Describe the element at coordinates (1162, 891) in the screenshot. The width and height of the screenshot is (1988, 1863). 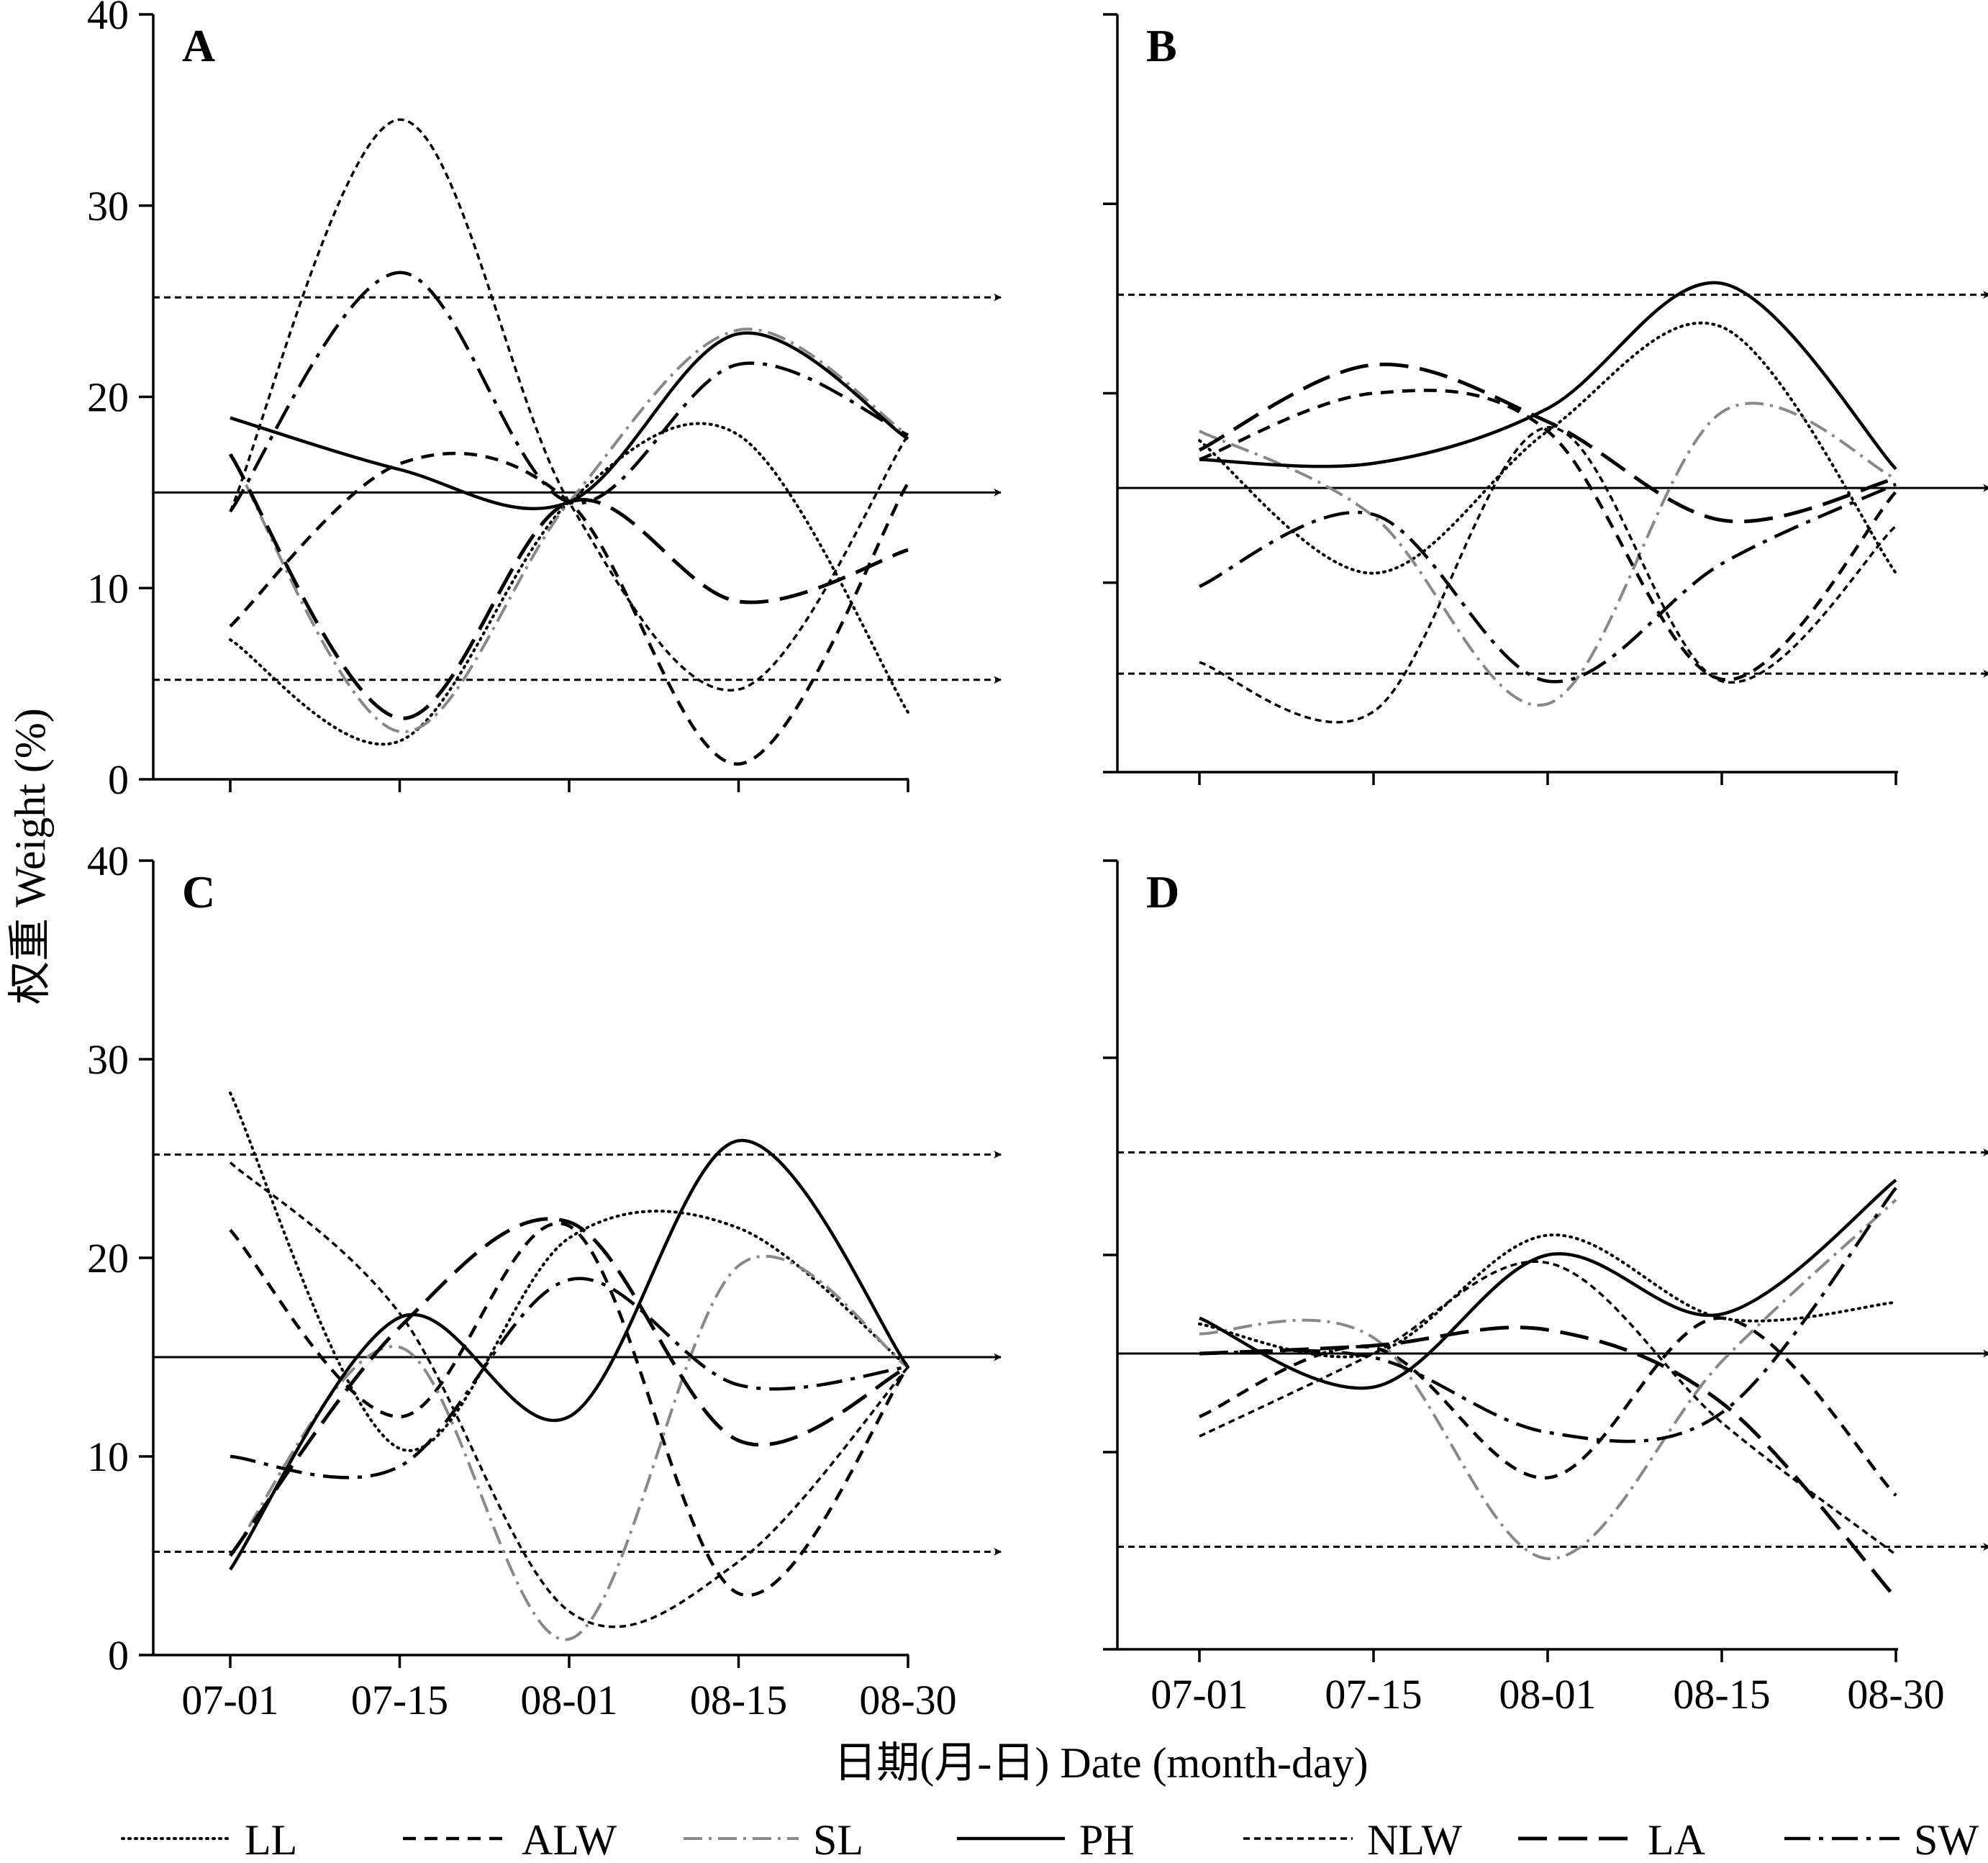
I see `panel-label: D` at that location.